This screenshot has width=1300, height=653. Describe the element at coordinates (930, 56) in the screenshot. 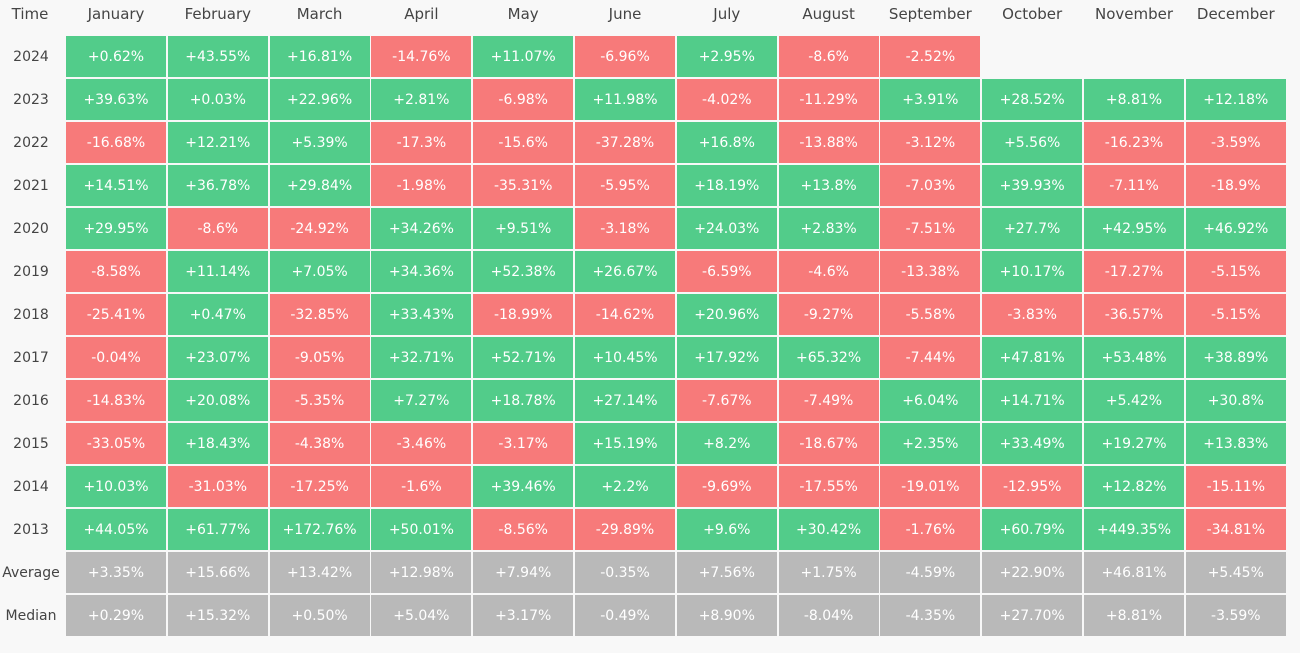

I see `return-cell: -2.52%` at that location.